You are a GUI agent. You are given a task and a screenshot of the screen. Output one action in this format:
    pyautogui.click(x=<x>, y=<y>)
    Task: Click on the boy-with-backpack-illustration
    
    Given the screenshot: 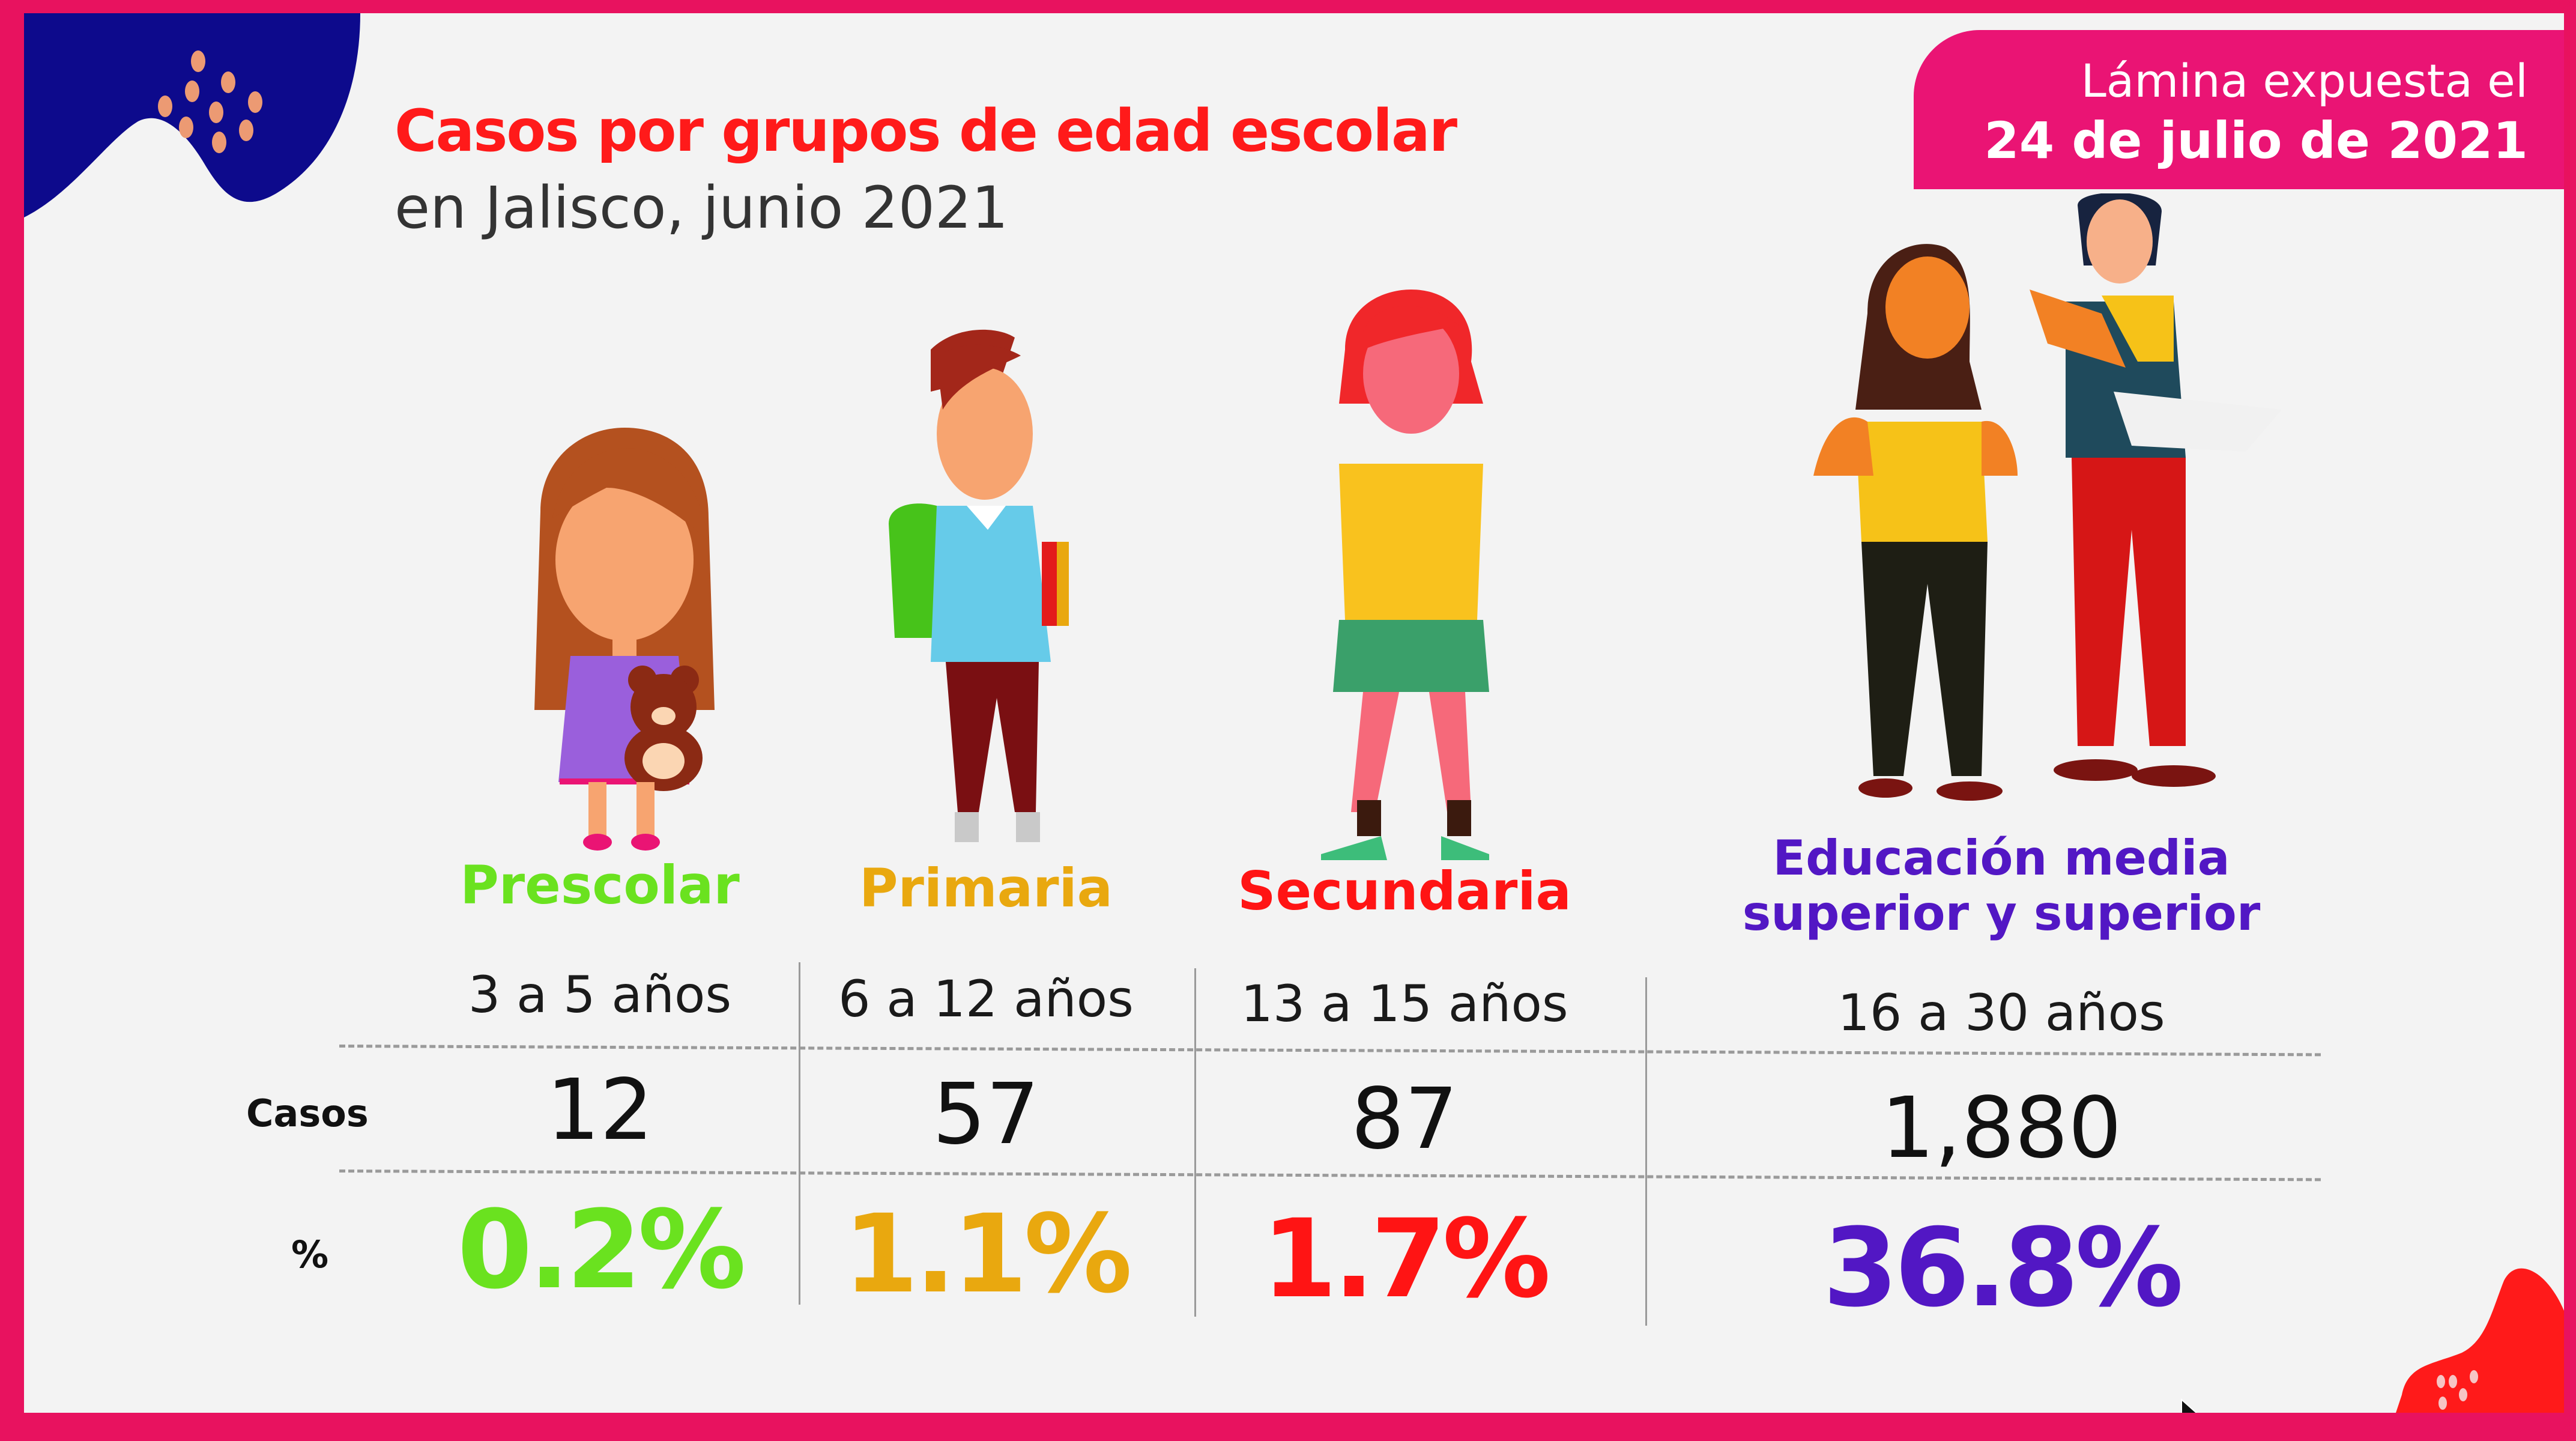 What is the action you would take?
    pyautogui.click(x=979, y=585)
    